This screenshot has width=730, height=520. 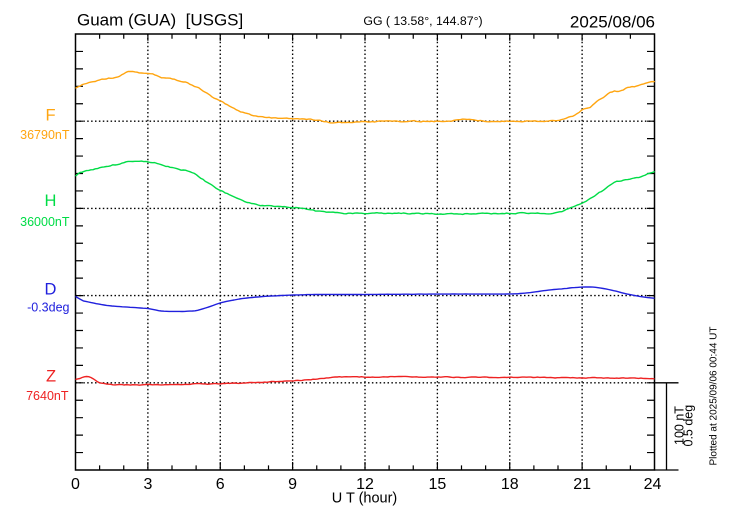 I want to click on svg-text: 36000nT, so click(x=45, y=222).